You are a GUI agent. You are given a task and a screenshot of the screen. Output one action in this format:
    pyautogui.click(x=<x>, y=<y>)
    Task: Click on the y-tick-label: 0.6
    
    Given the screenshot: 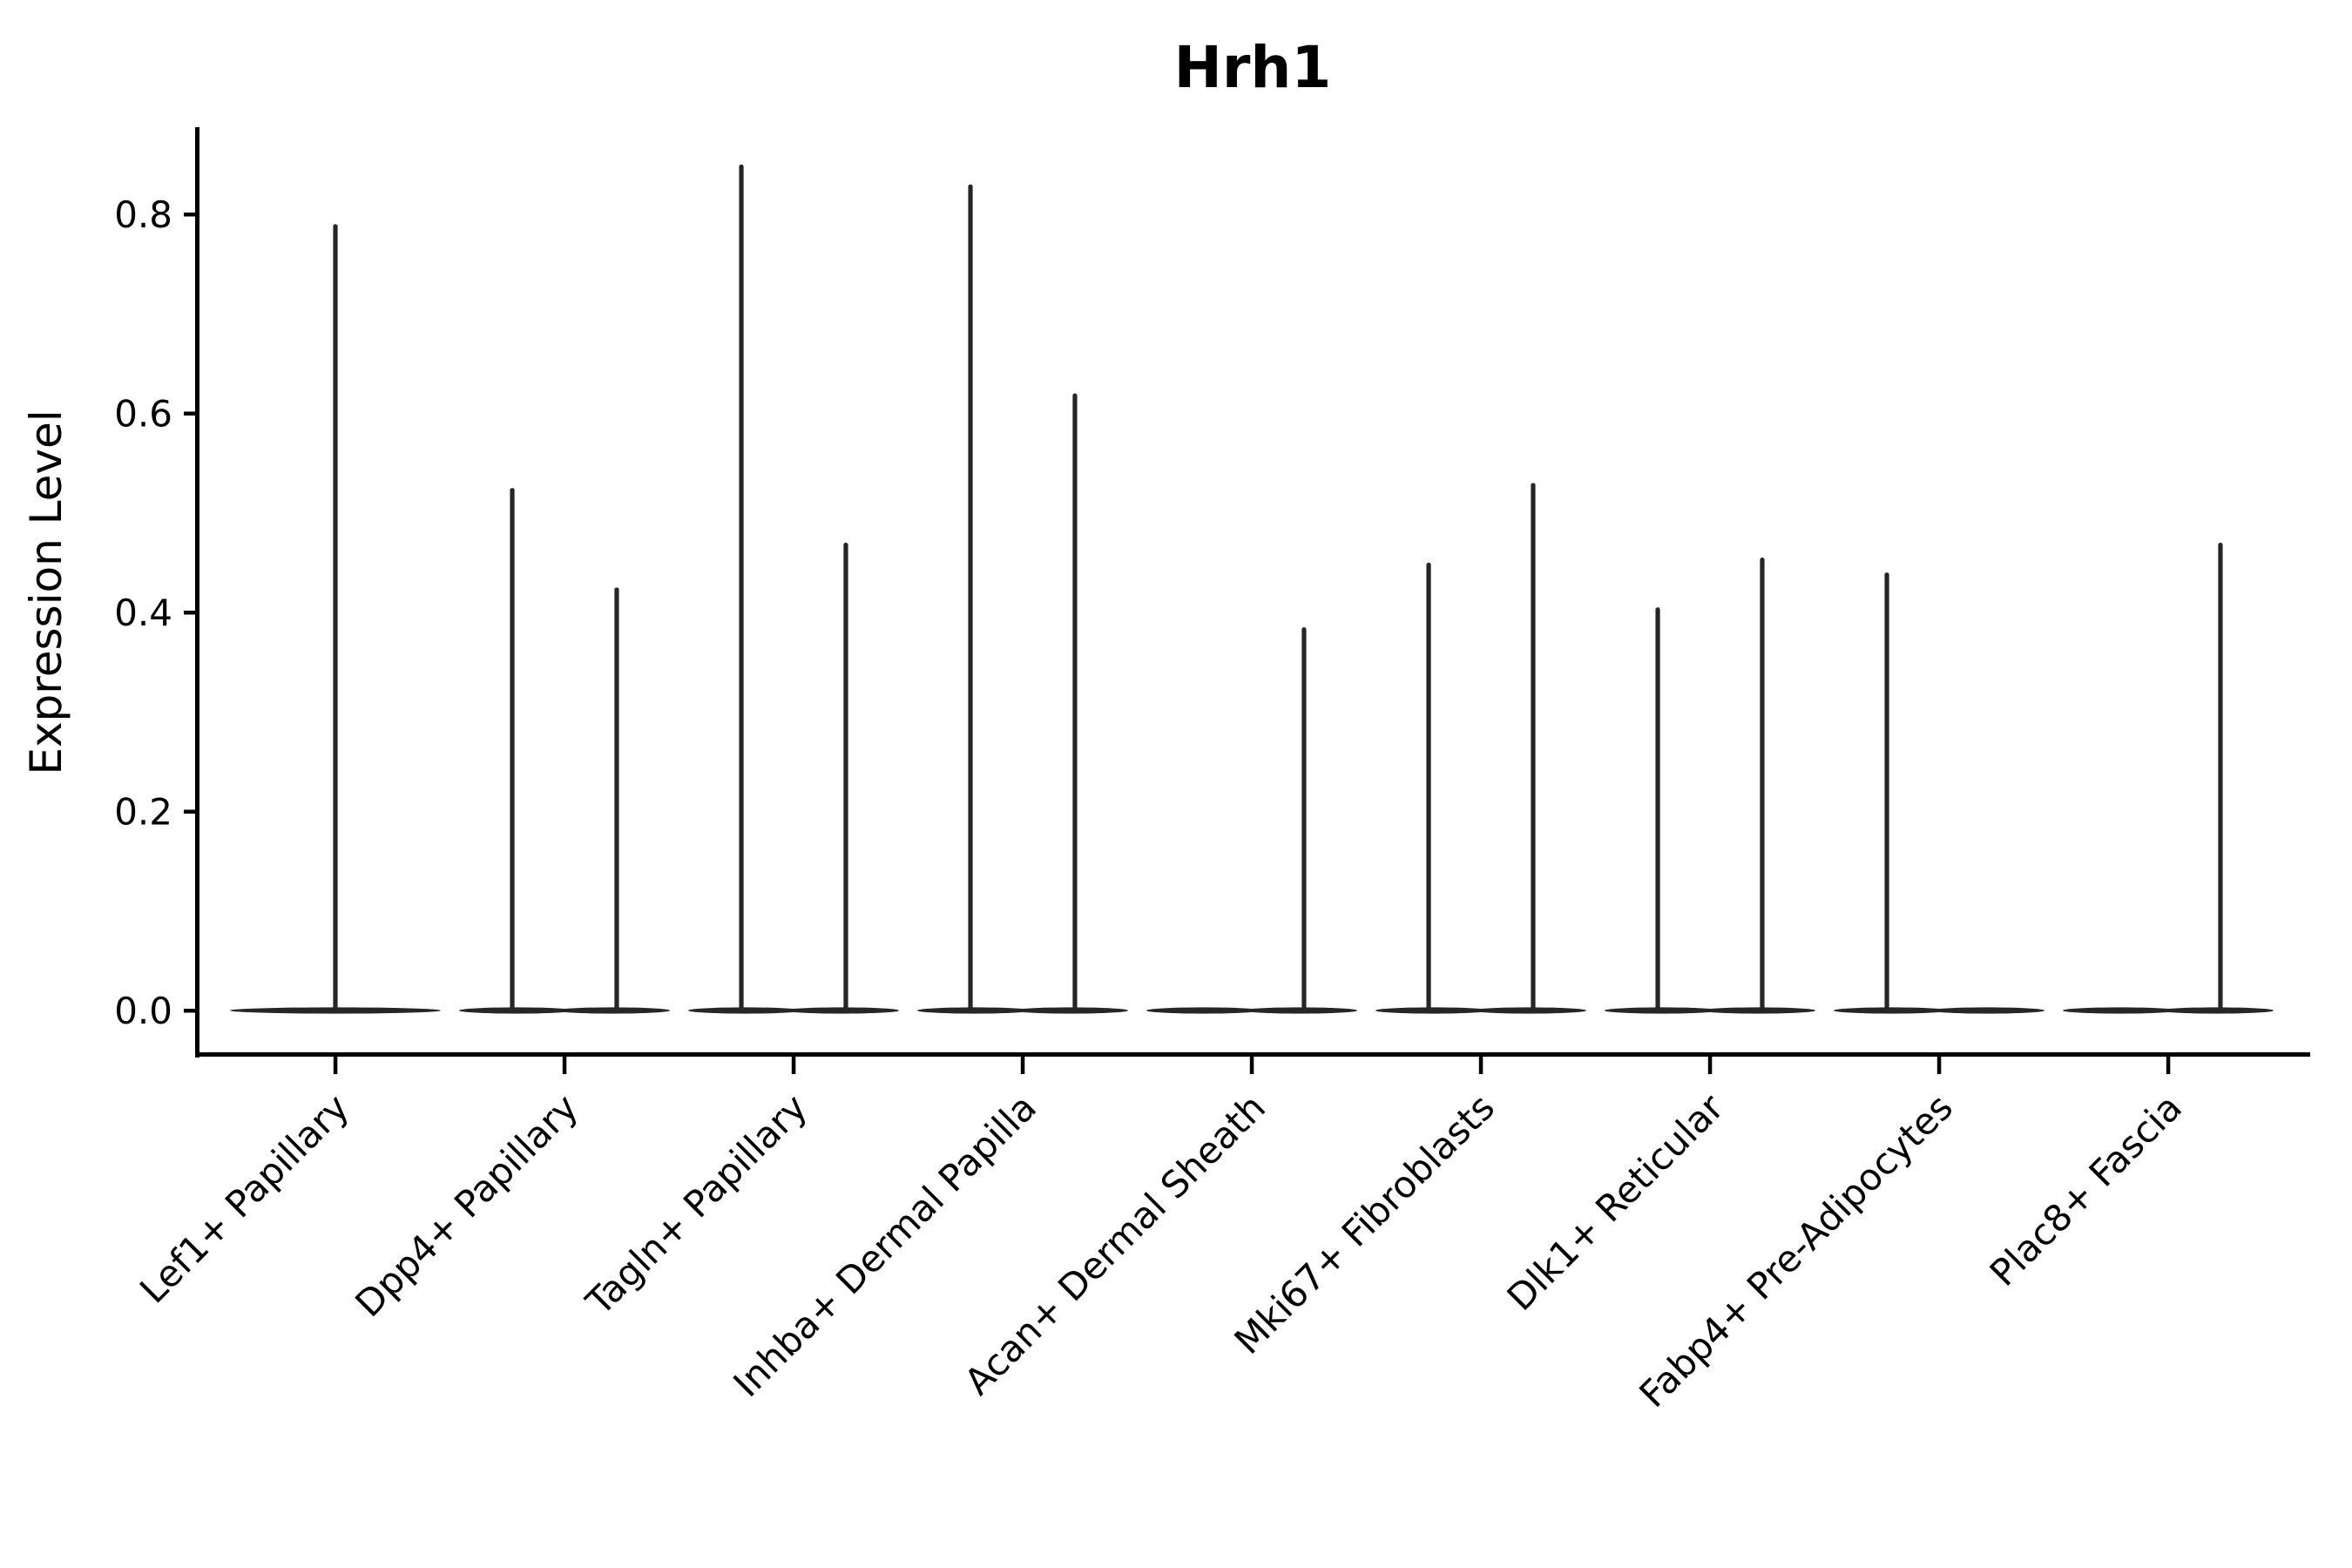 What is the action you would take?
    pyautogui.click(x=143, y=415)
    